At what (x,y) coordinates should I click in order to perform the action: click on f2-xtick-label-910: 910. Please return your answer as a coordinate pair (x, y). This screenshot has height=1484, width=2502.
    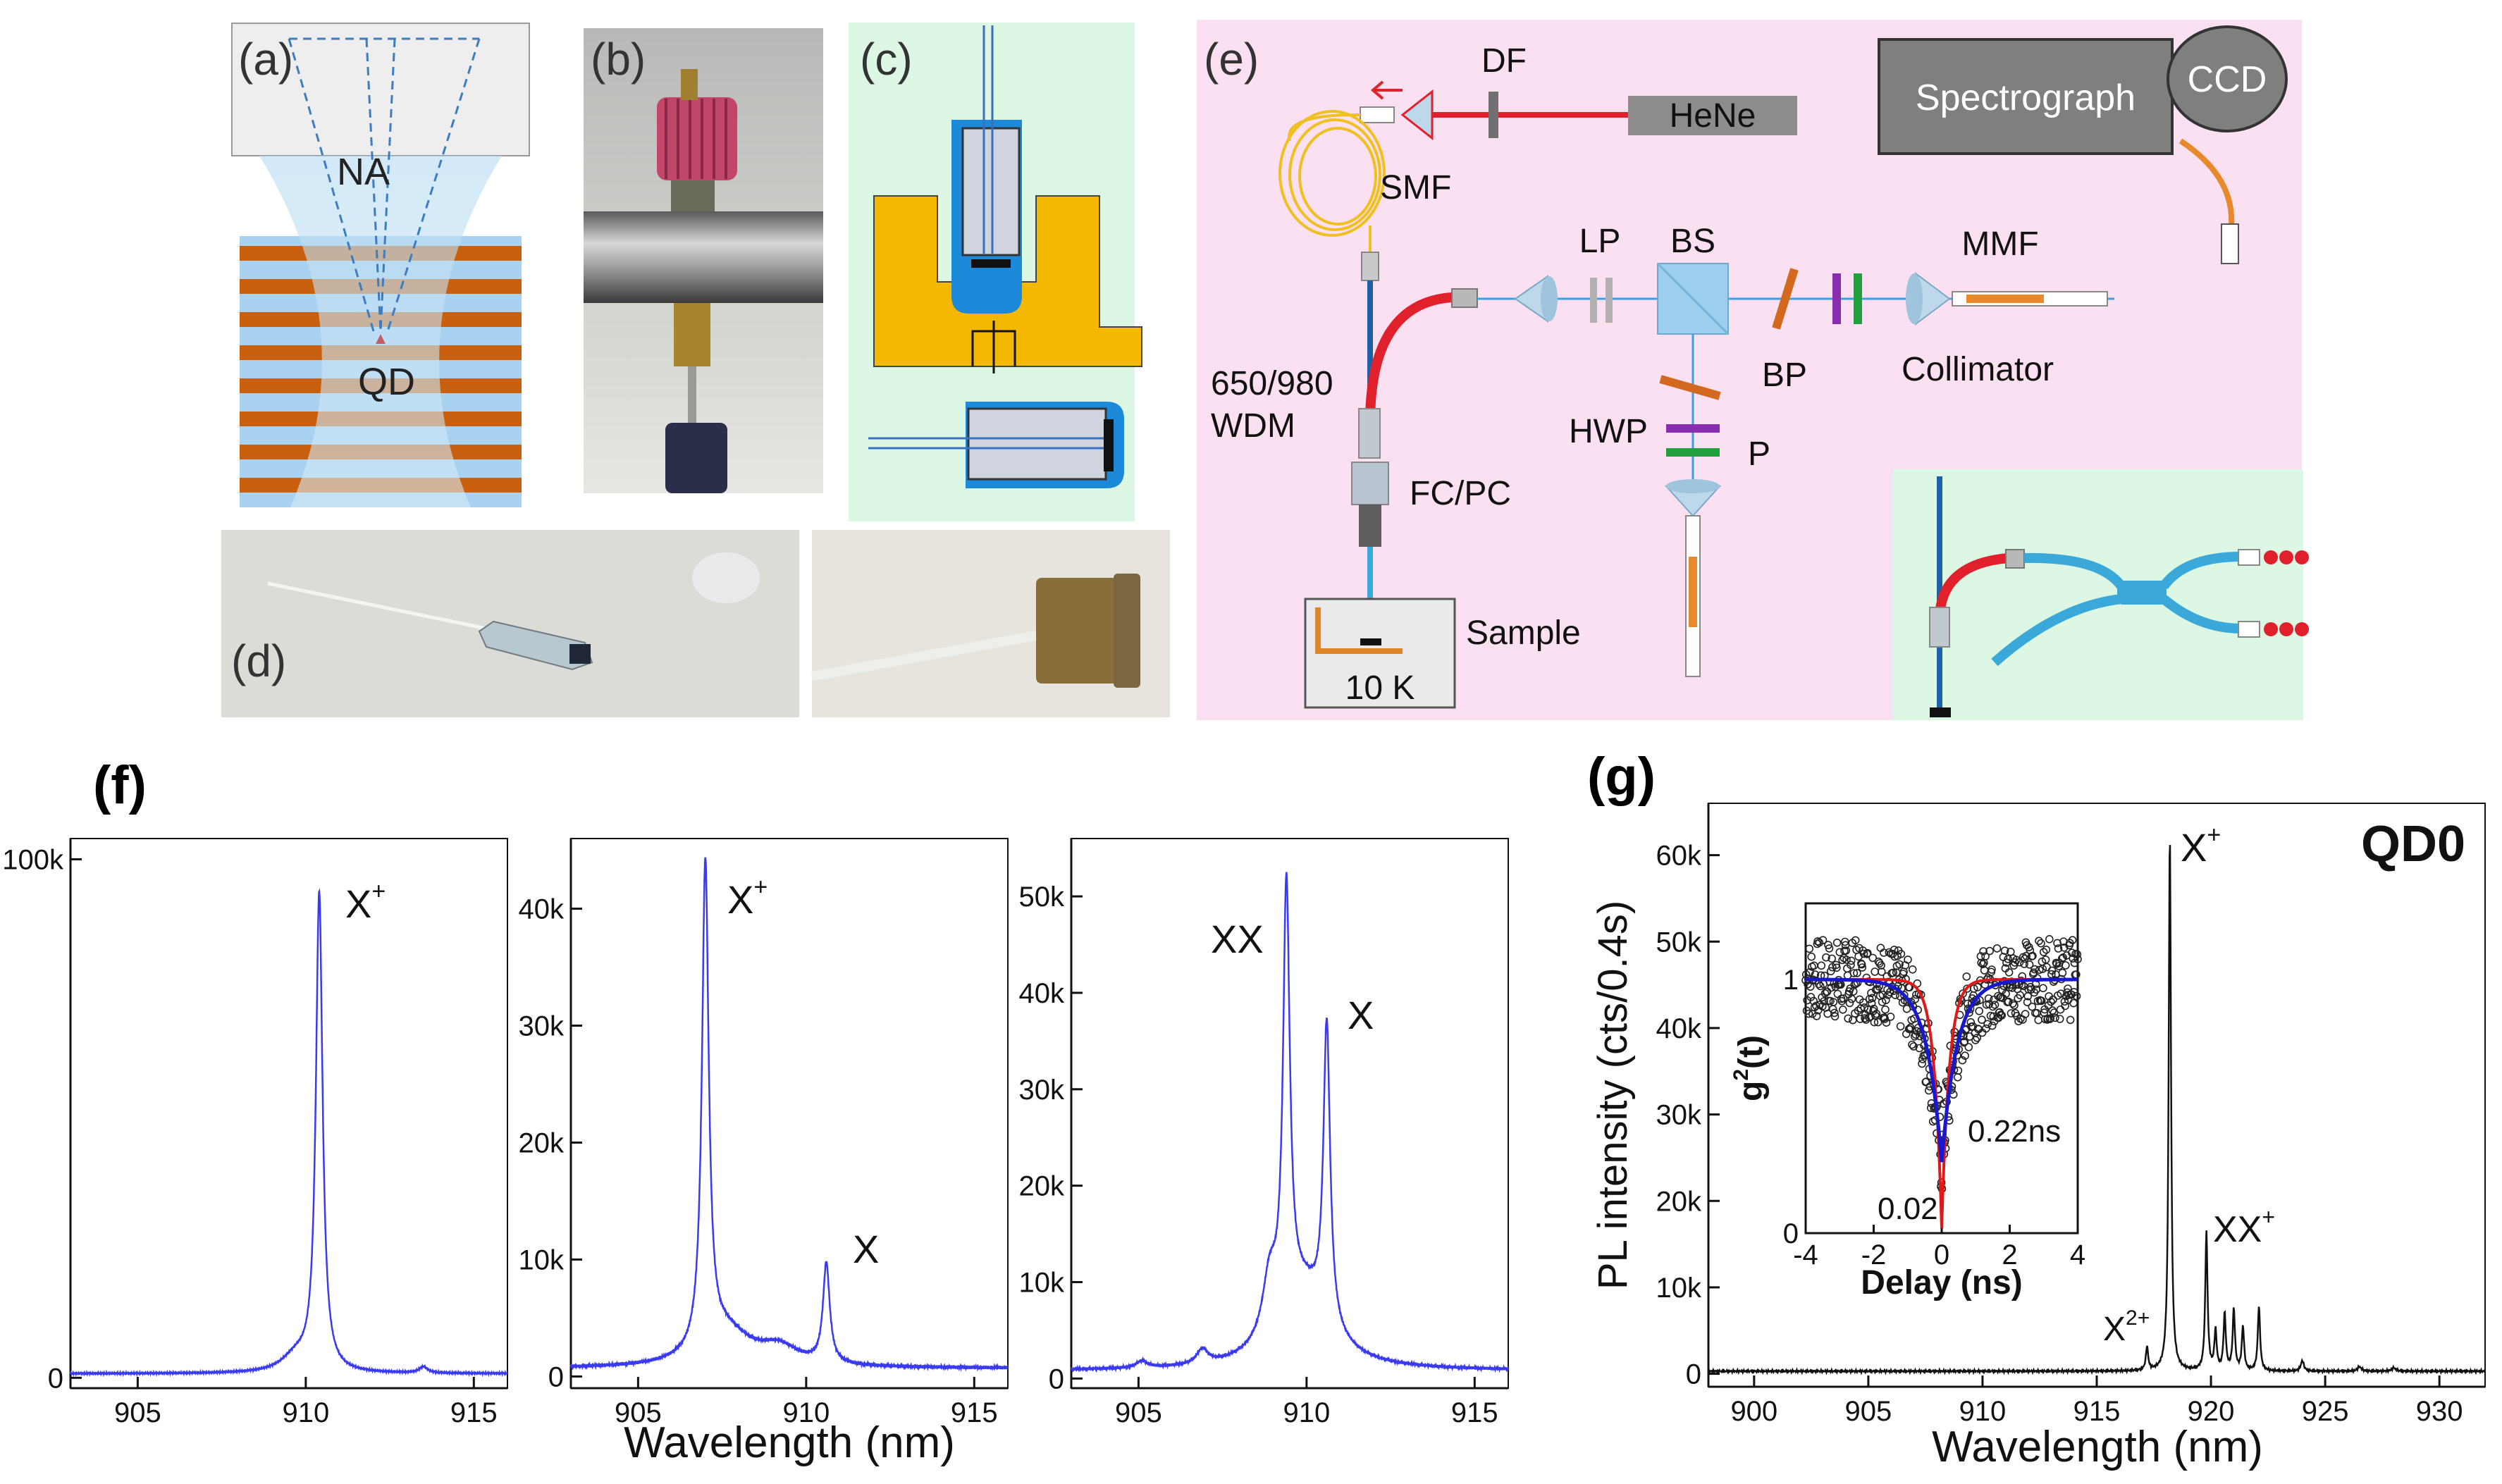
    Looking at the image, I should click on (806, 1412).